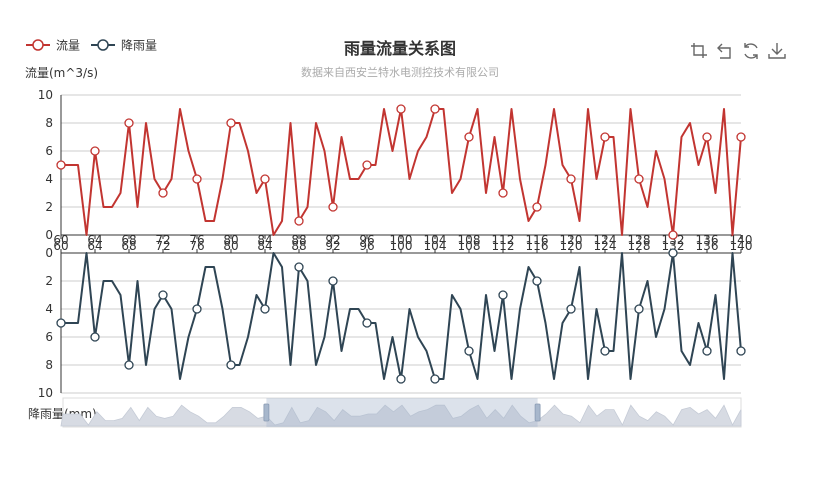  Describe the element at coordinates (60, 246) in the screenshot. I see `x-tick-label-rainfall: 60` at that location.